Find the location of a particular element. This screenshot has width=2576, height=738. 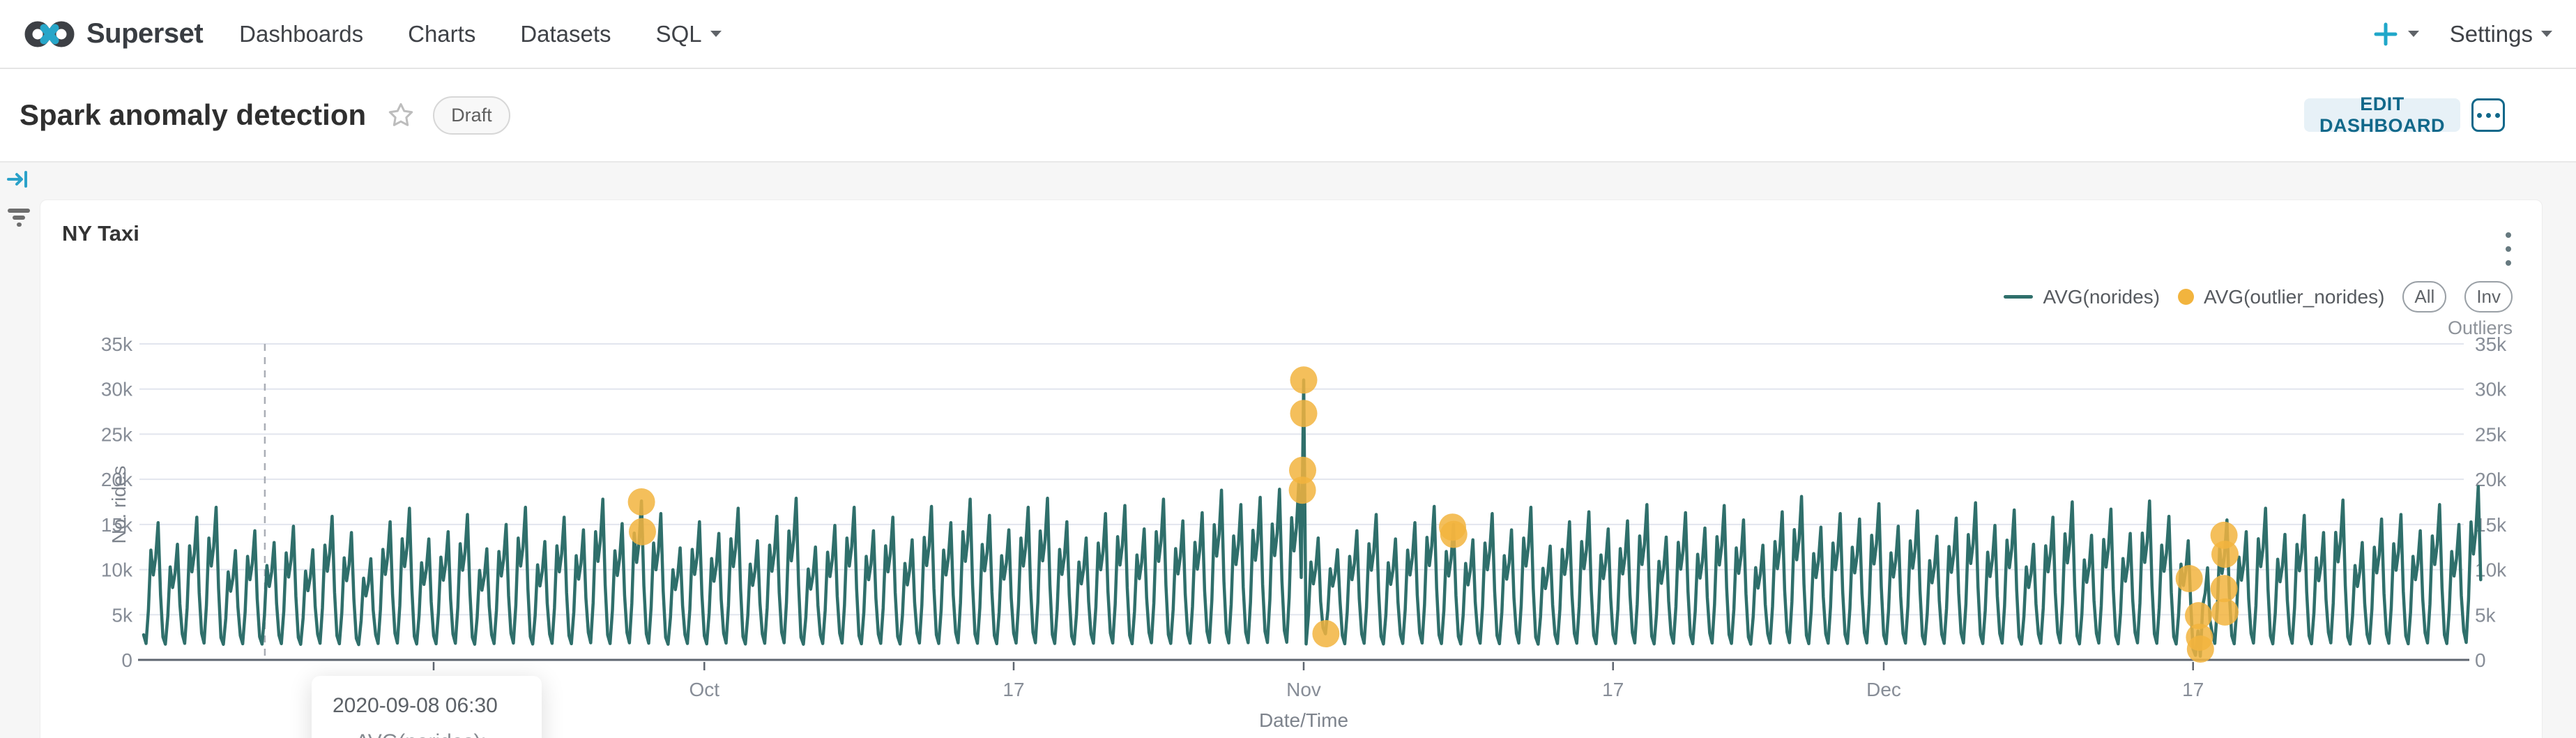

legend-all-button: All is located at coordinates (2425, 296).